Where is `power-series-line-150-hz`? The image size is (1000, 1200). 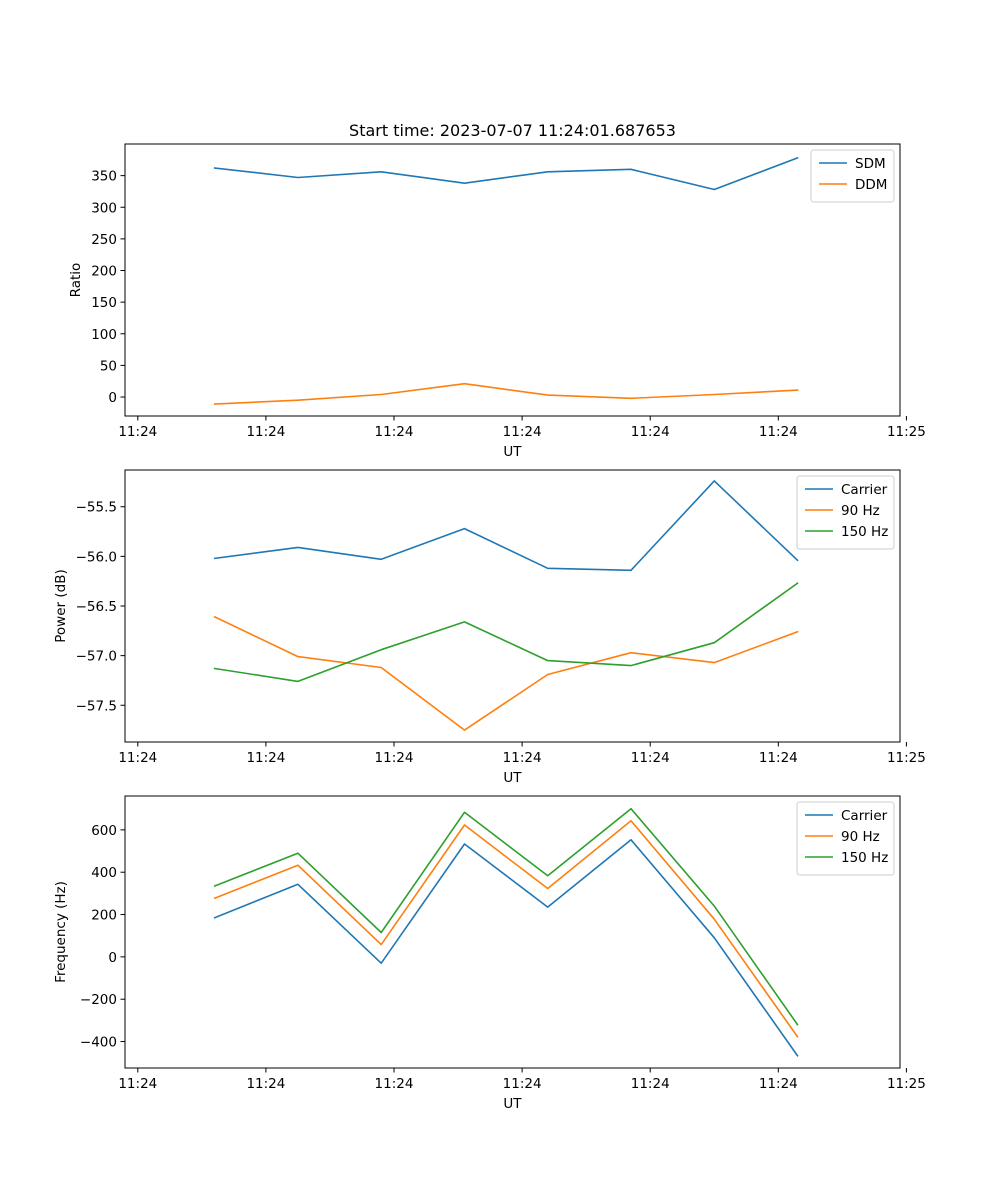
power-series-line-150-hz is located at coordinates (506, 632).